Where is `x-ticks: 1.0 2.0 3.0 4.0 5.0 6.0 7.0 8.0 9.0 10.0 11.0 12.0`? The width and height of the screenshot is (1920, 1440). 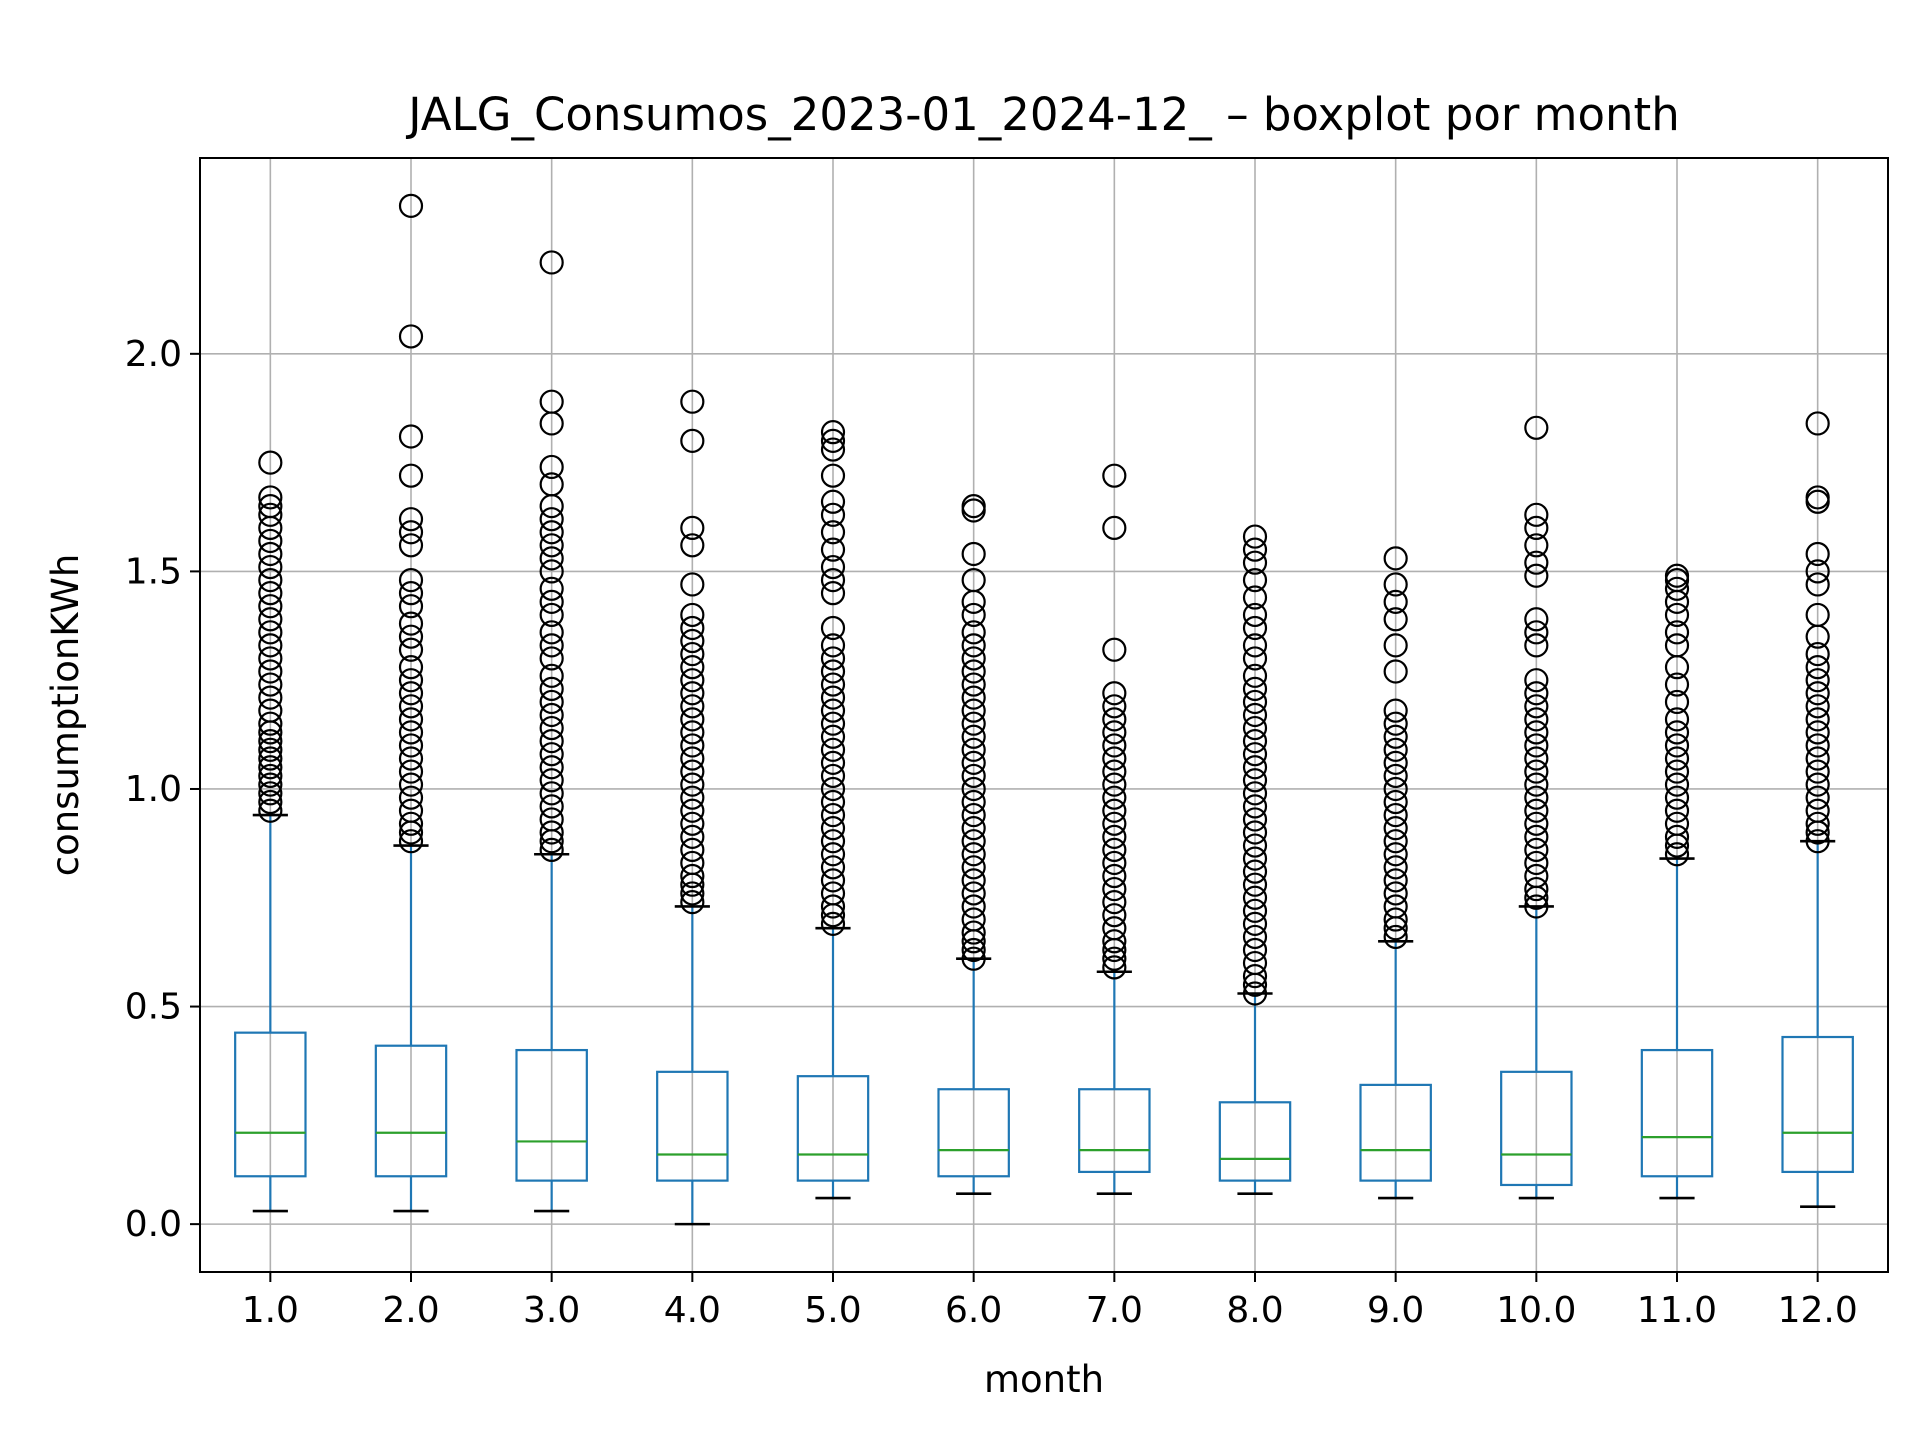
x-ticks: 1.0 2.0 3.0 4.0 5.0 6.0 7.0 8.0 9.0 10.0 11.0 12.0 is located at coordinates (1050, 1301).